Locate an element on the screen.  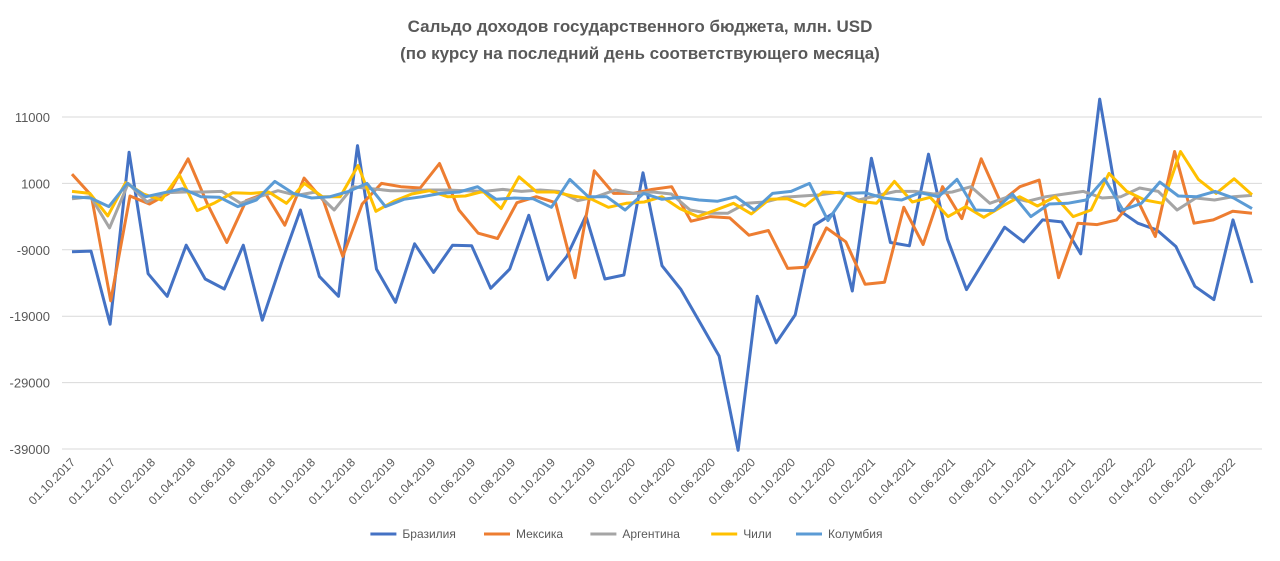
y-tick-label: -19000 is located at coordinates (30, 316).